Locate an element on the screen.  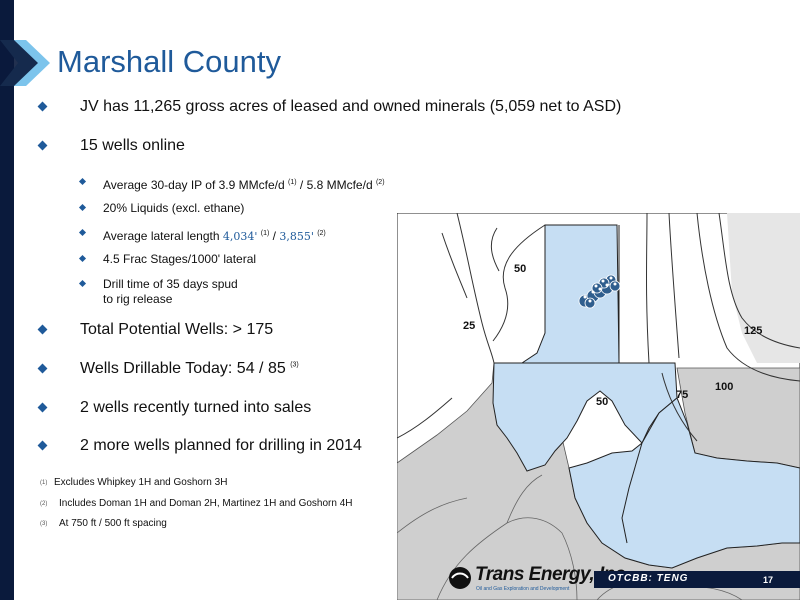
lease-area-right is located at coordinates (684, 483).